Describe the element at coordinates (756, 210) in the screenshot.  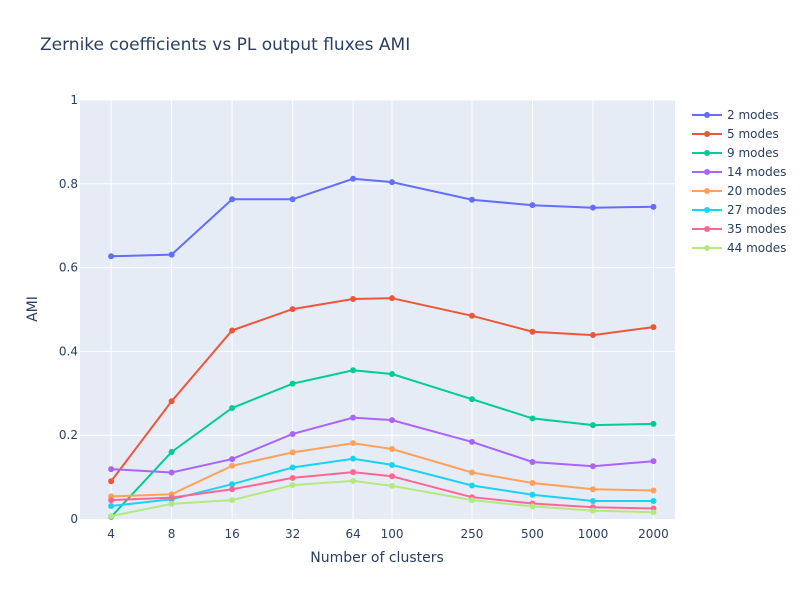
I see `legend-label: 27 modes` at that location.